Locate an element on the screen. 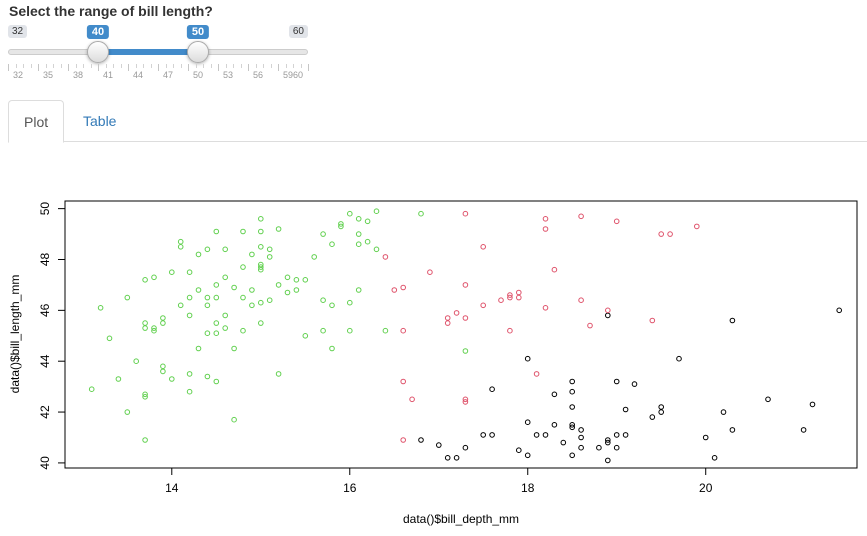 The width and height of the screenshot is (867, 536). slider-grid-label: 47 is located at coordinates (168, 75).